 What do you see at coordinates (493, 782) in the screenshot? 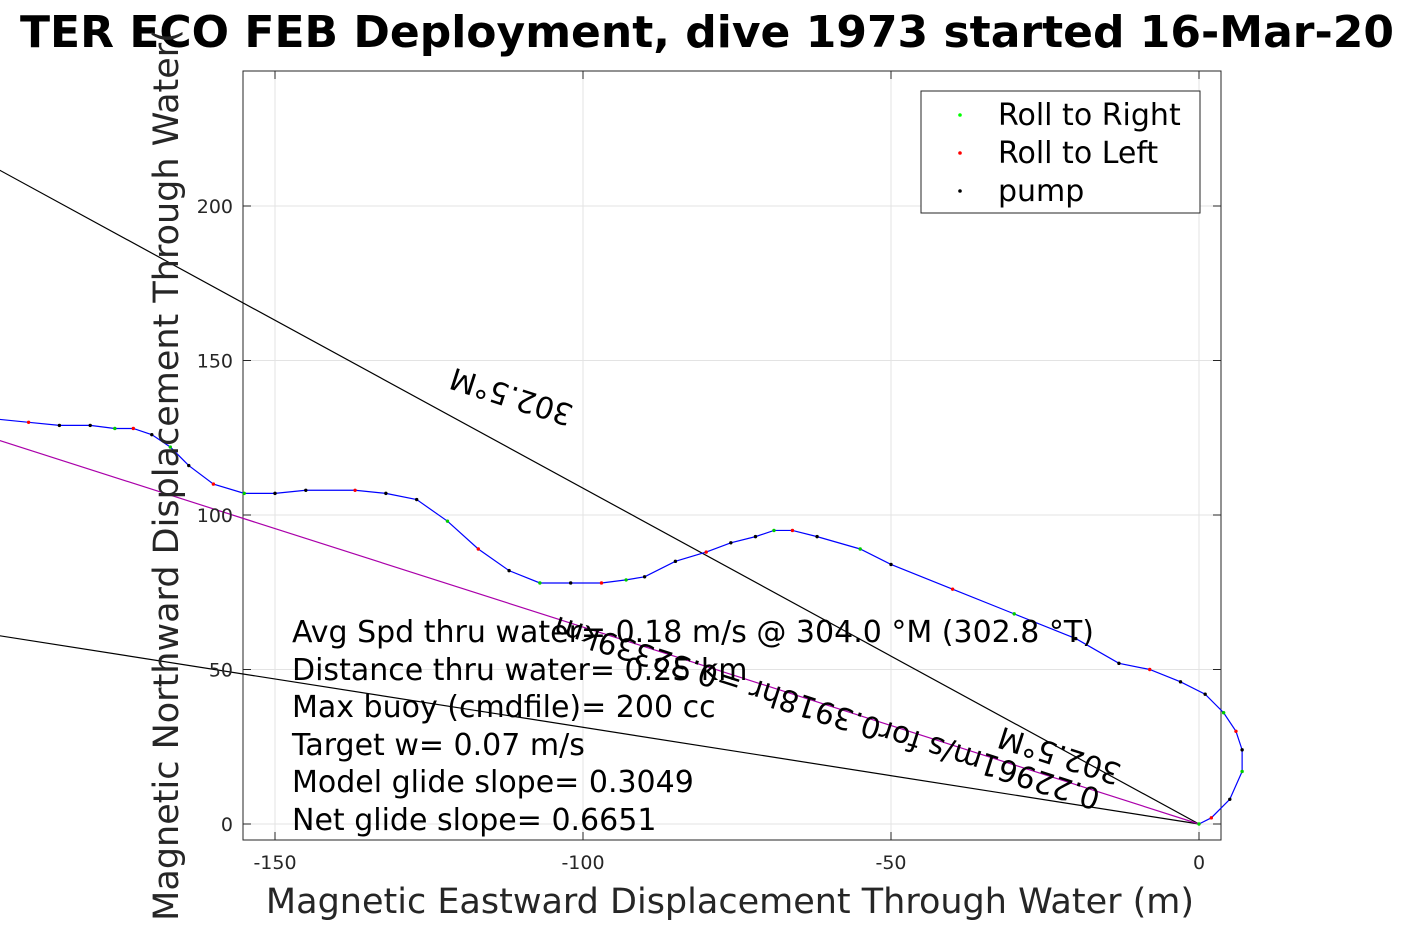
I see `annotation-model-glide: Model glide slope= 0.3049` at bounding box center [493, 782].